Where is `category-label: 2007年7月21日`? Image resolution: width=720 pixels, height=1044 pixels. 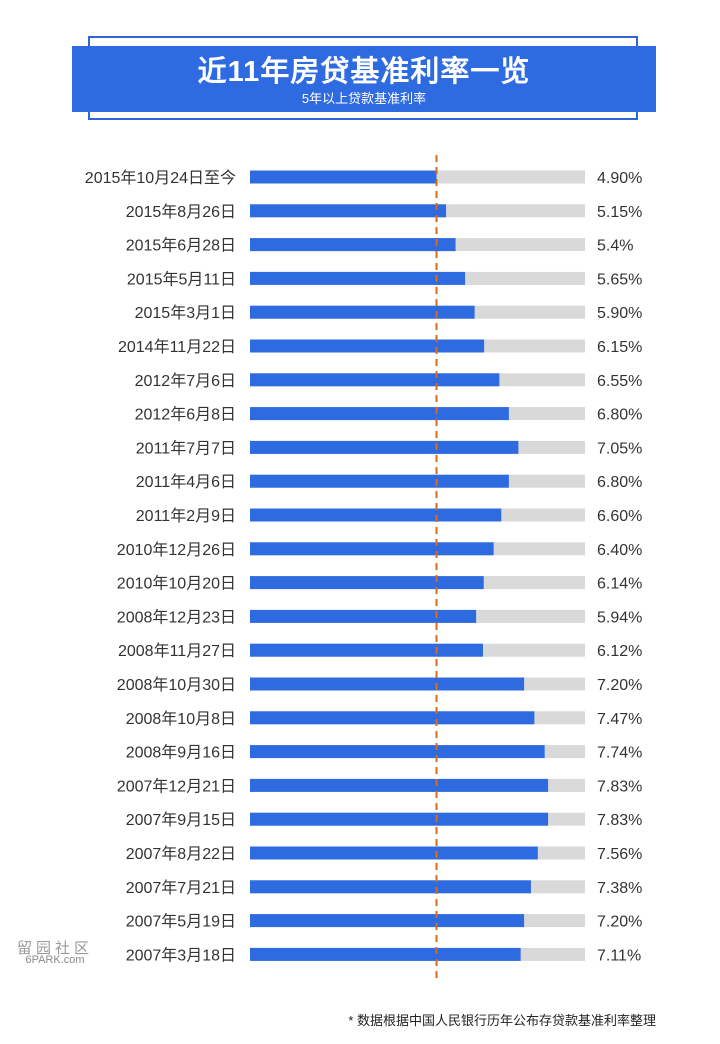
category-label: 2007年7月21日 is located at coordinates (181, 888).